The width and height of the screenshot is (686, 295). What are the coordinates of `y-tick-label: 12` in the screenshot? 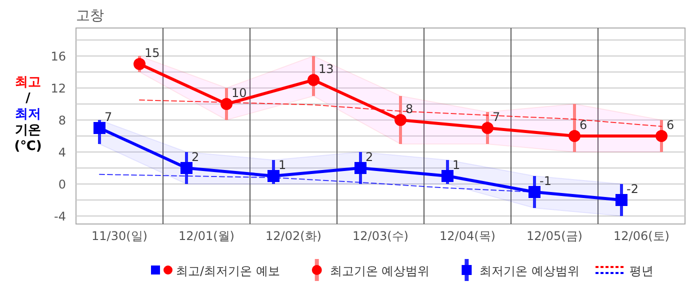 It's located at (58, 89).